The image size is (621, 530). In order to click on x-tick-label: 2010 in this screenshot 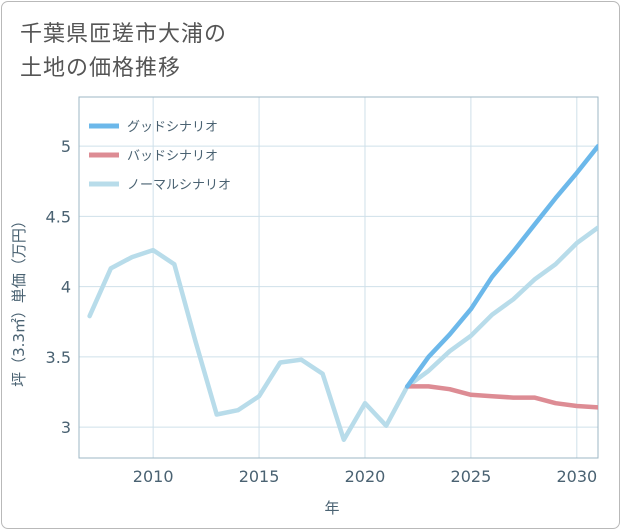, I will do `click(153, 476)`.